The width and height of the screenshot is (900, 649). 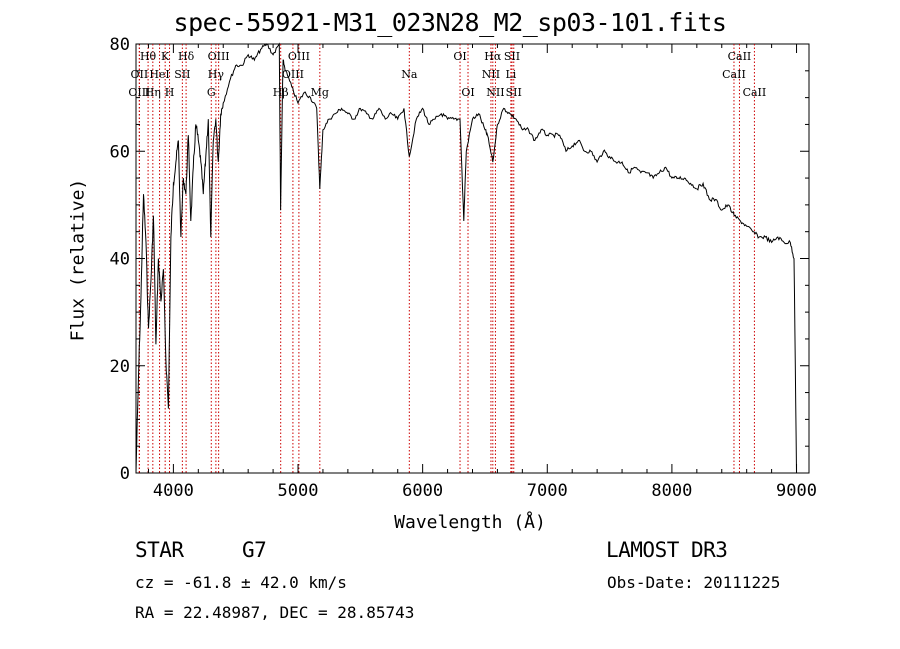 I want to click on object-class: STAR, so click(x=159, y=550).